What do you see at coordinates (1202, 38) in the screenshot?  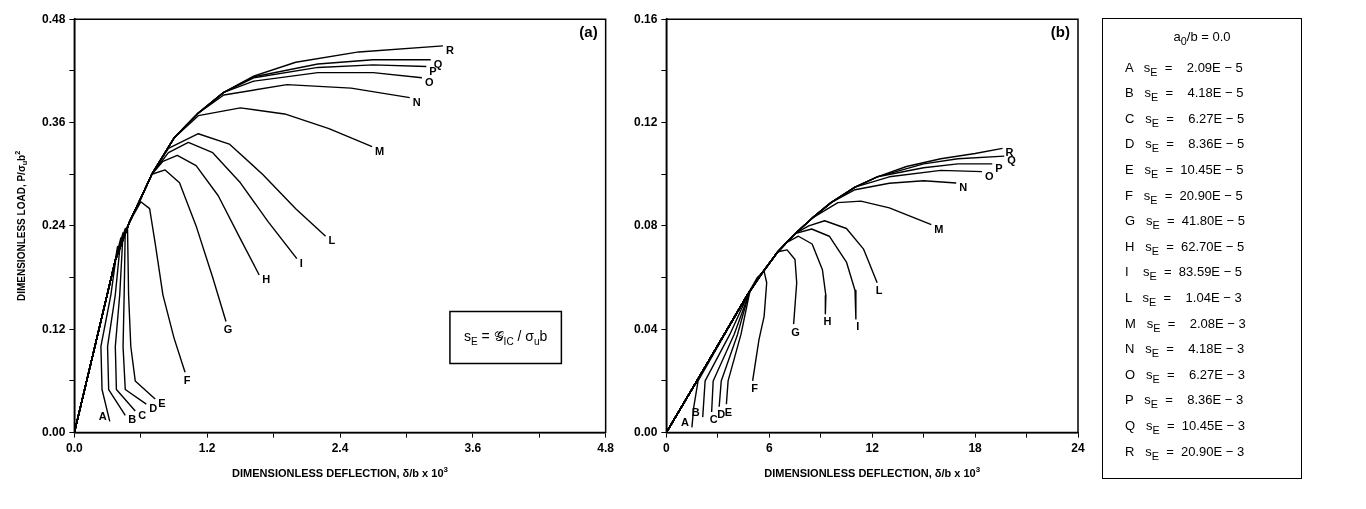 I see `text: a$_{0}$/b = 0.0` at bounding box center [1202, 38].